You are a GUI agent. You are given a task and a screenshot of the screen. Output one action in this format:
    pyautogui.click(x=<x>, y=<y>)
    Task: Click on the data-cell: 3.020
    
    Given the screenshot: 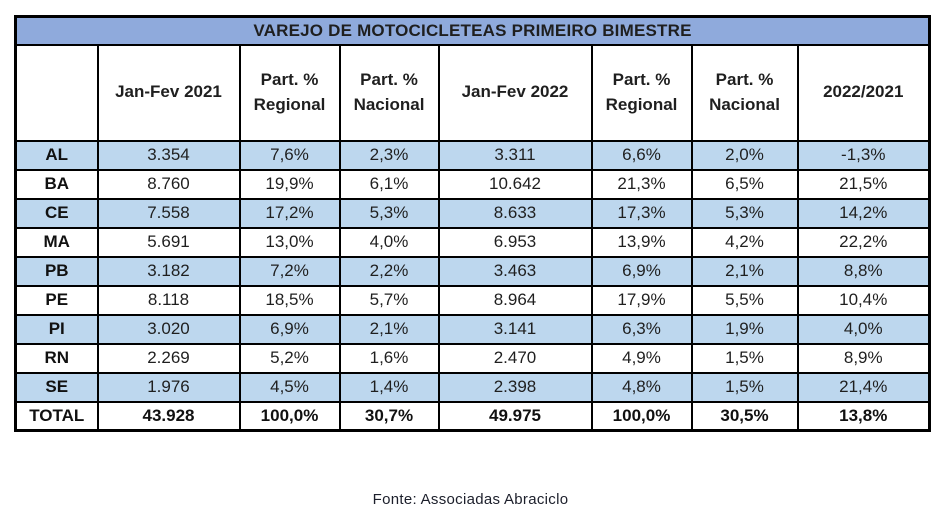 What is the action you would take?
    pyautogui.click(x=168, y=329)
    